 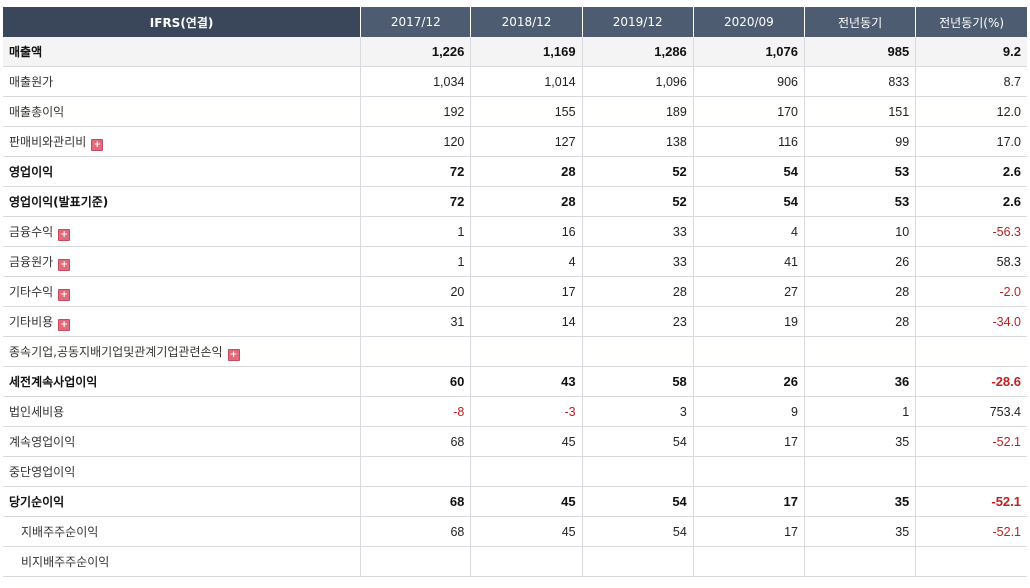 What do you see at coordinates (182, 381) in the screenshot?
I see `row-label: 세전계속사업이익` at bounding box center [182, 381].